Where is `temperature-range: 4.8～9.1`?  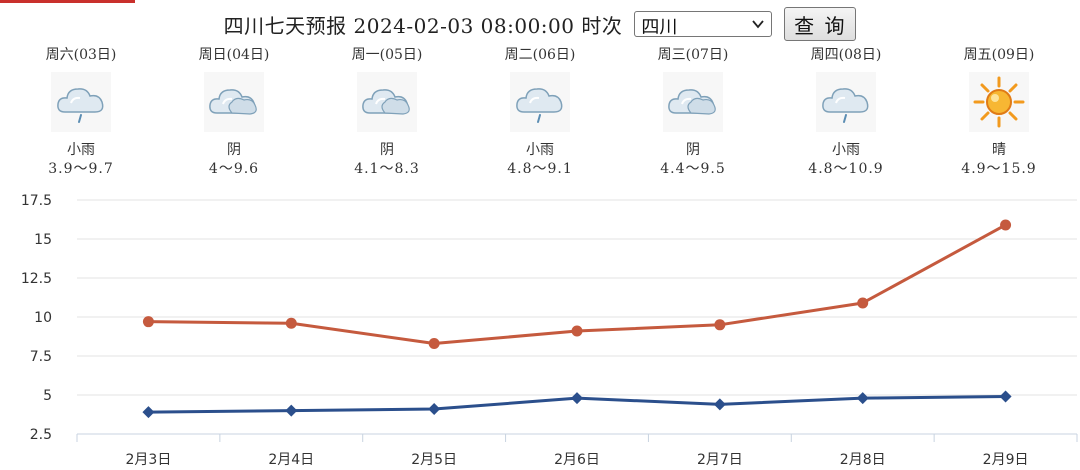
temperature-range: 4.8～9.1 is located at coordinates (540, 169).